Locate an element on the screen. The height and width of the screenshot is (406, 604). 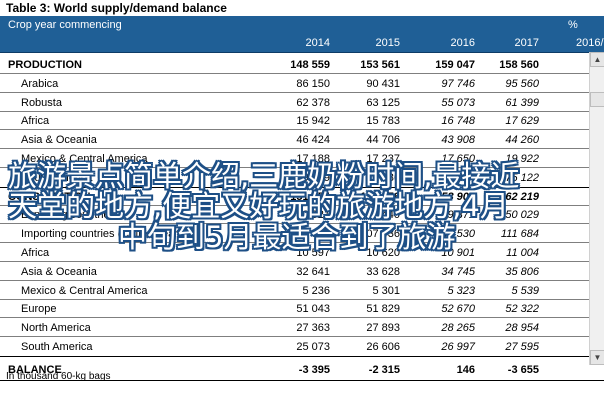
consumption-row-cell: 109 530 is located at coordinates (455, 234).